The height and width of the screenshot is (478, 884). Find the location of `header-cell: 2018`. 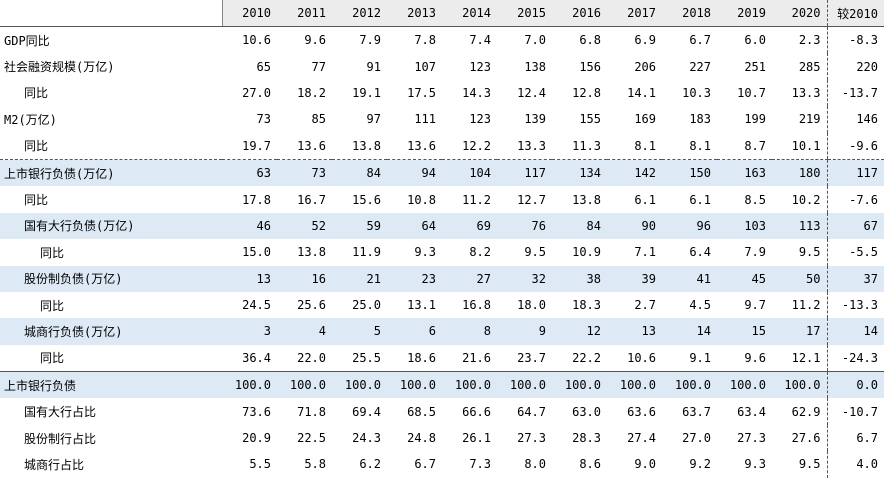

header-cell: 2018 is located at coordinates (689, 13).